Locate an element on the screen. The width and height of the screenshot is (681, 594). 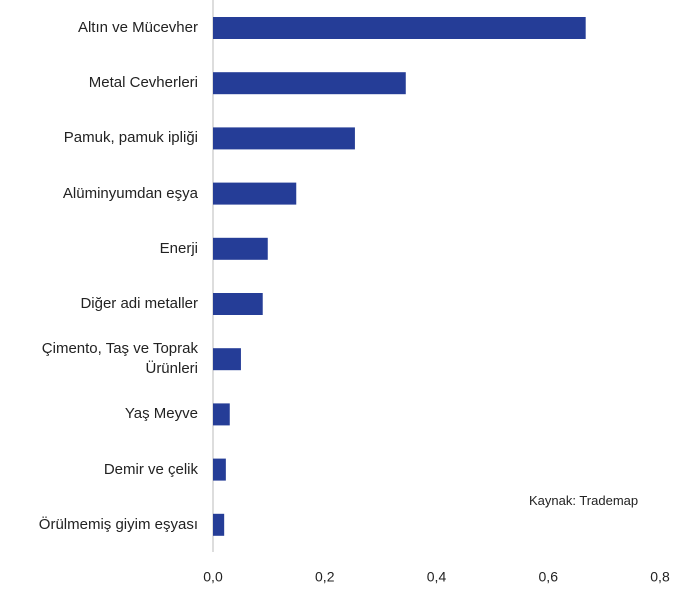
category-label: Çimento, Taş ve Toprak Ürünleri is located at coordinates (119, 359).